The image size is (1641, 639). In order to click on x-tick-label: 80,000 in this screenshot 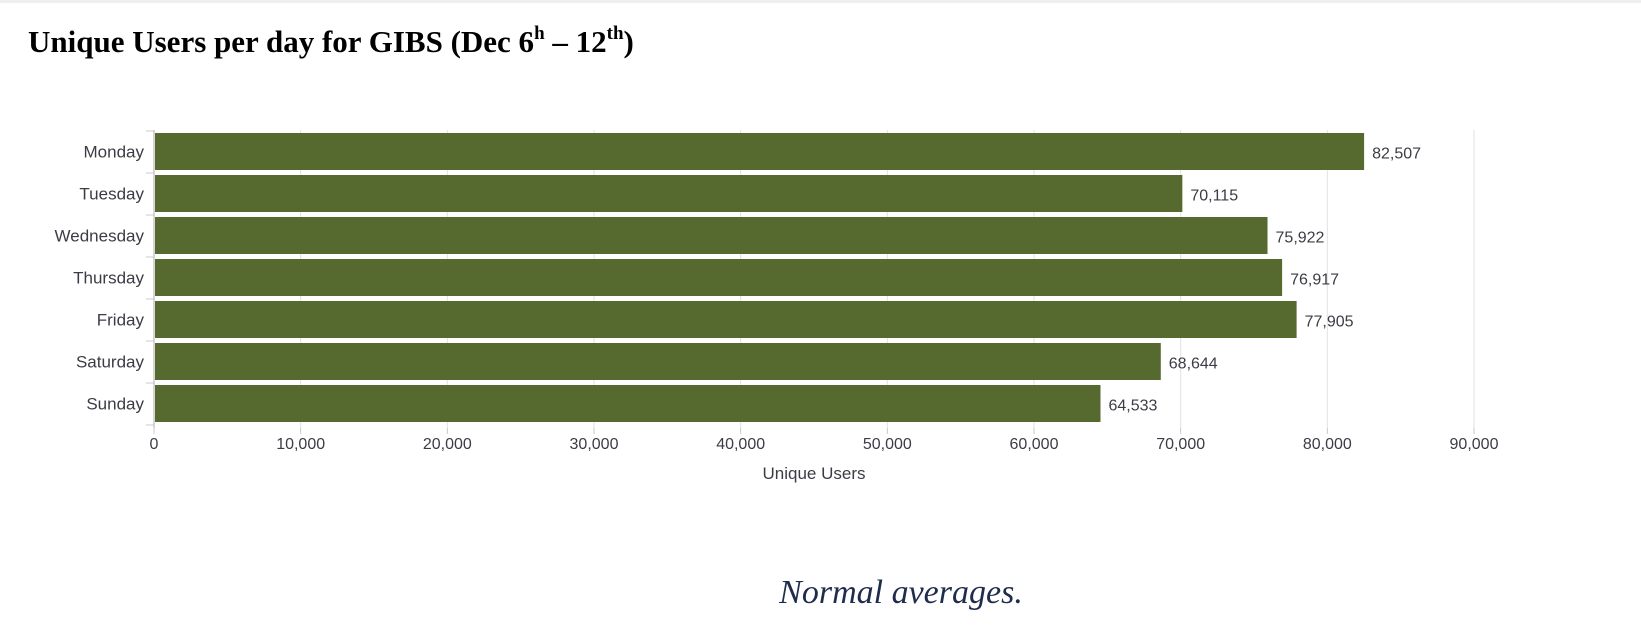, I will do `click(1327, 444)`.